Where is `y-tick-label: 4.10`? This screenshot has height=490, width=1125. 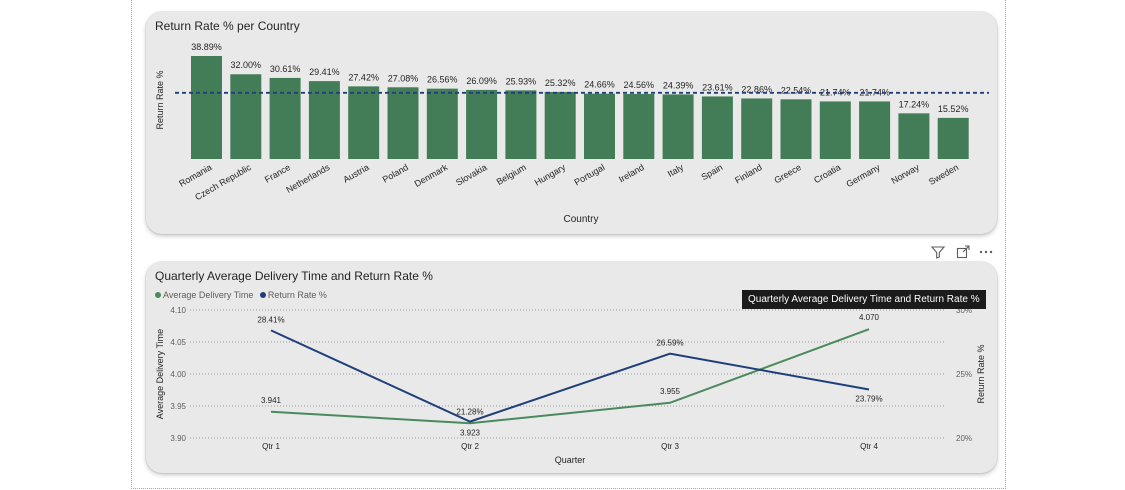 y-tick-label: 4.10 is located at coordinates (178, 310).